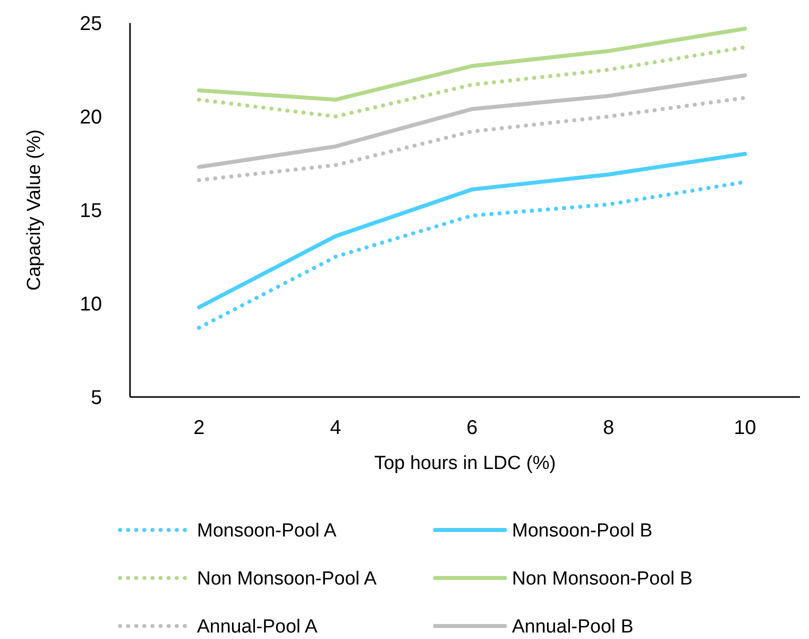  What do you see at coordinates (91, 211) in the screenshot?
I see `y-tick-label: 15` at bounding box center [91, 211].